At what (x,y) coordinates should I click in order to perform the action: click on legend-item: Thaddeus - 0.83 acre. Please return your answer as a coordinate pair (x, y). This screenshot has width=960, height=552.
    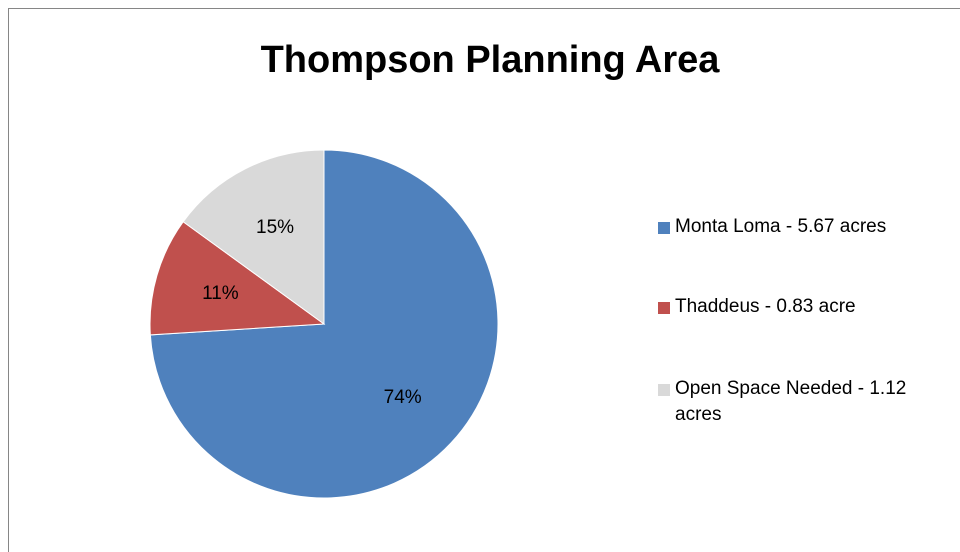
    Looking at the image, I should click on (765, 306).